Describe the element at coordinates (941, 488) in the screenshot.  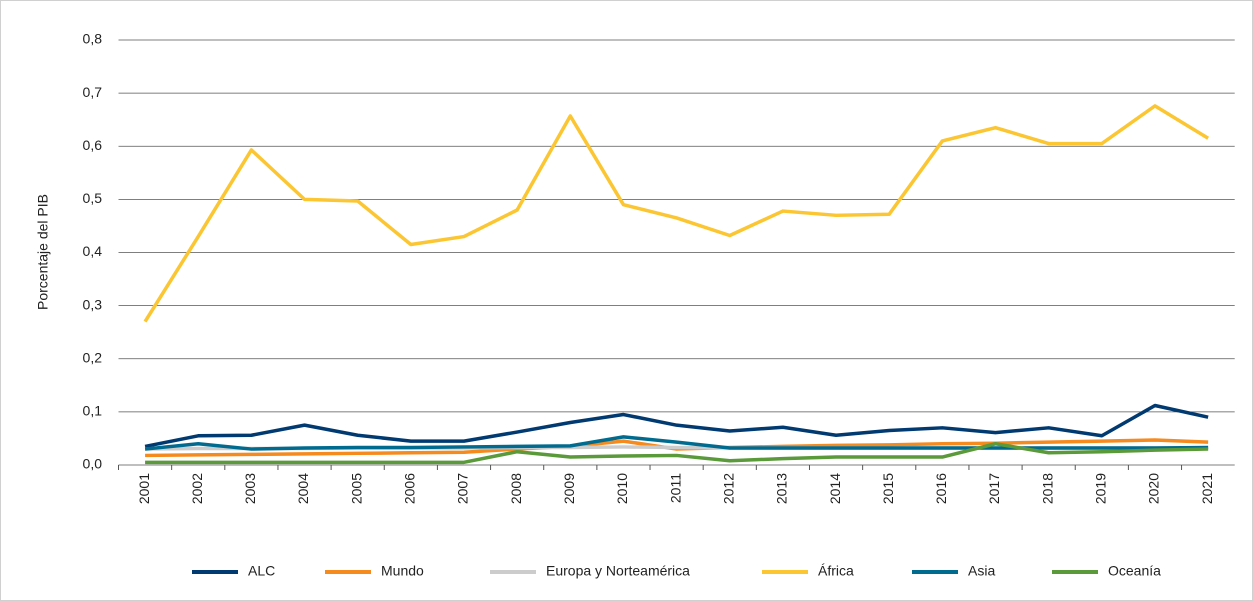
I see `x-tick-label: 2016` at that location.